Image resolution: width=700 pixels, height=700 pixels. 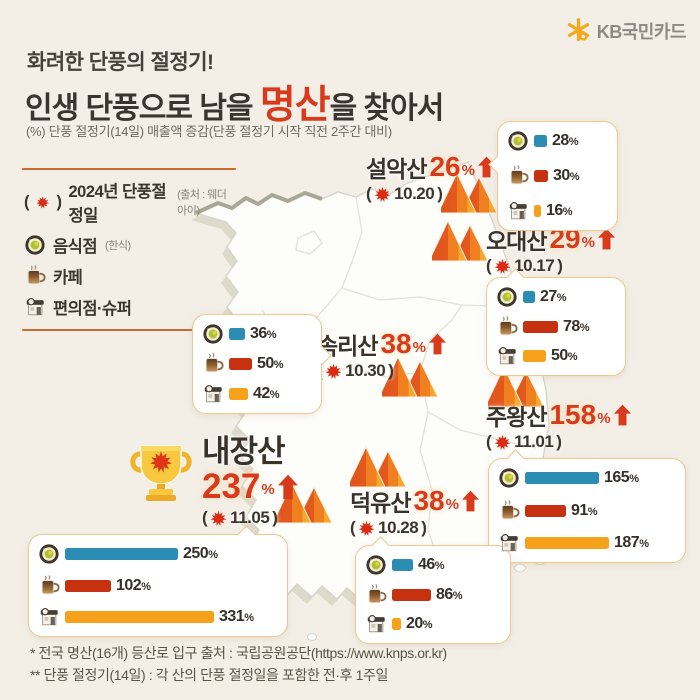 I want to click on label-naejangsan-winner: 내장산 237% ( 11.05), so click(x=213, y=480).